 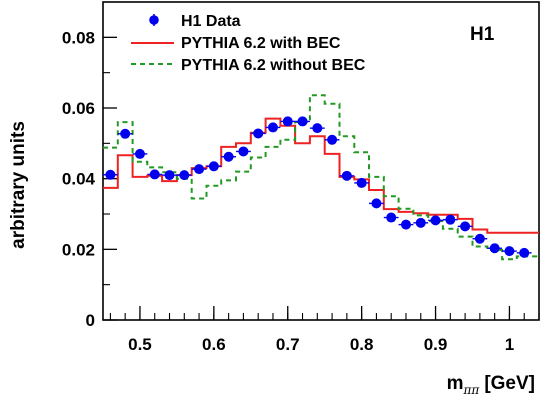 I want to click on y-axis: 0 0.02 0.04 0.06 0.08, so click(x=89, y=179).